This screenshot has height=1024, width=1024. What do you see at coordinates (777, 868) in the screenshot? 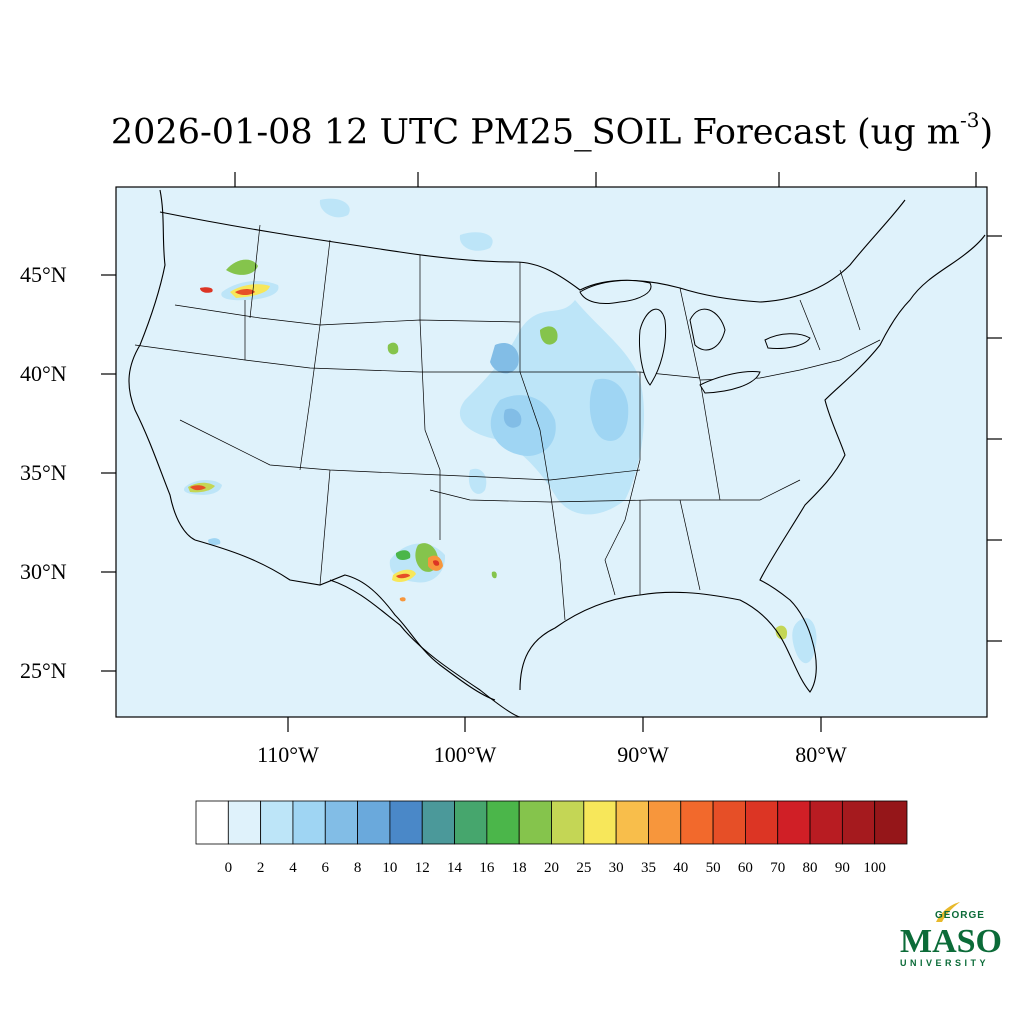
I see `colorbar-label: 70` at bounding box center [777, 868].